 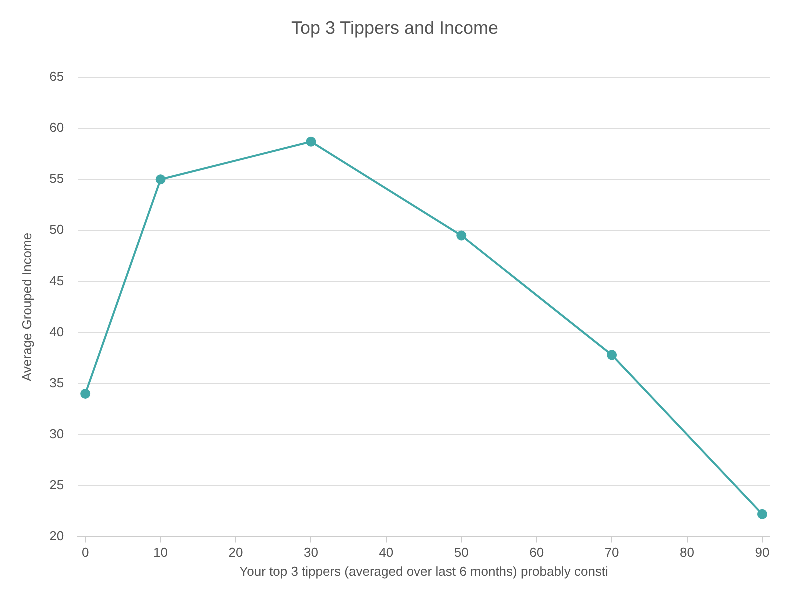 I want to click on x-tick-label: 20, so click(x=236, y=552).